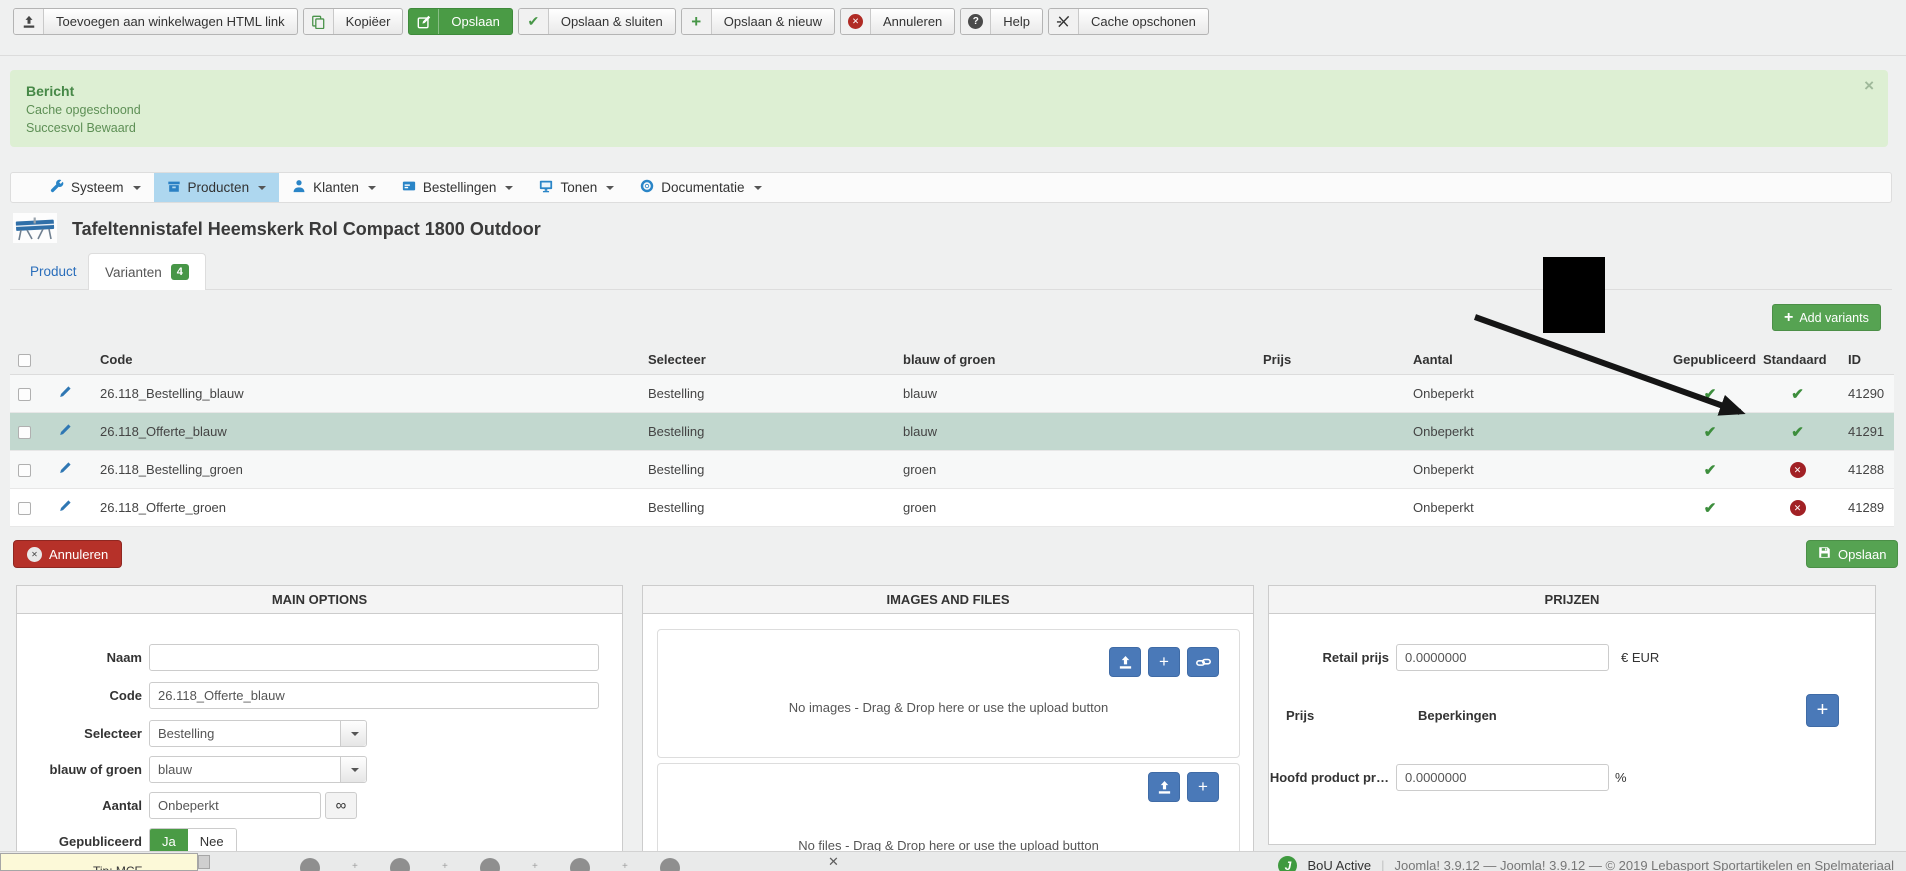 The width and height of the screenshot is (1906, 871). What do you see at coordinates (1866, 394) in the screenshot?
I see `variant-id: 41290` at bounding box center [1866, 394].